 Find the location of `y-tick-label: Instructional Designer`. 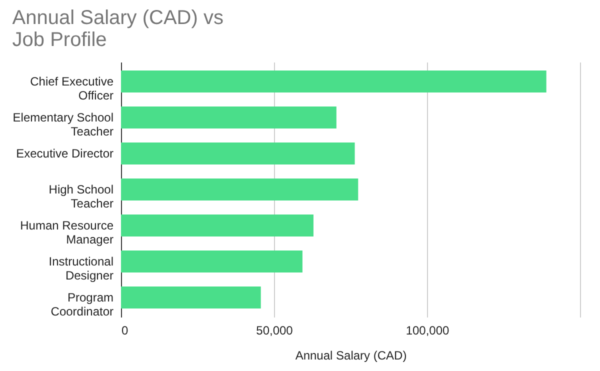

y-tick-label: Instructional Designer is located at coordinates (81, 268).